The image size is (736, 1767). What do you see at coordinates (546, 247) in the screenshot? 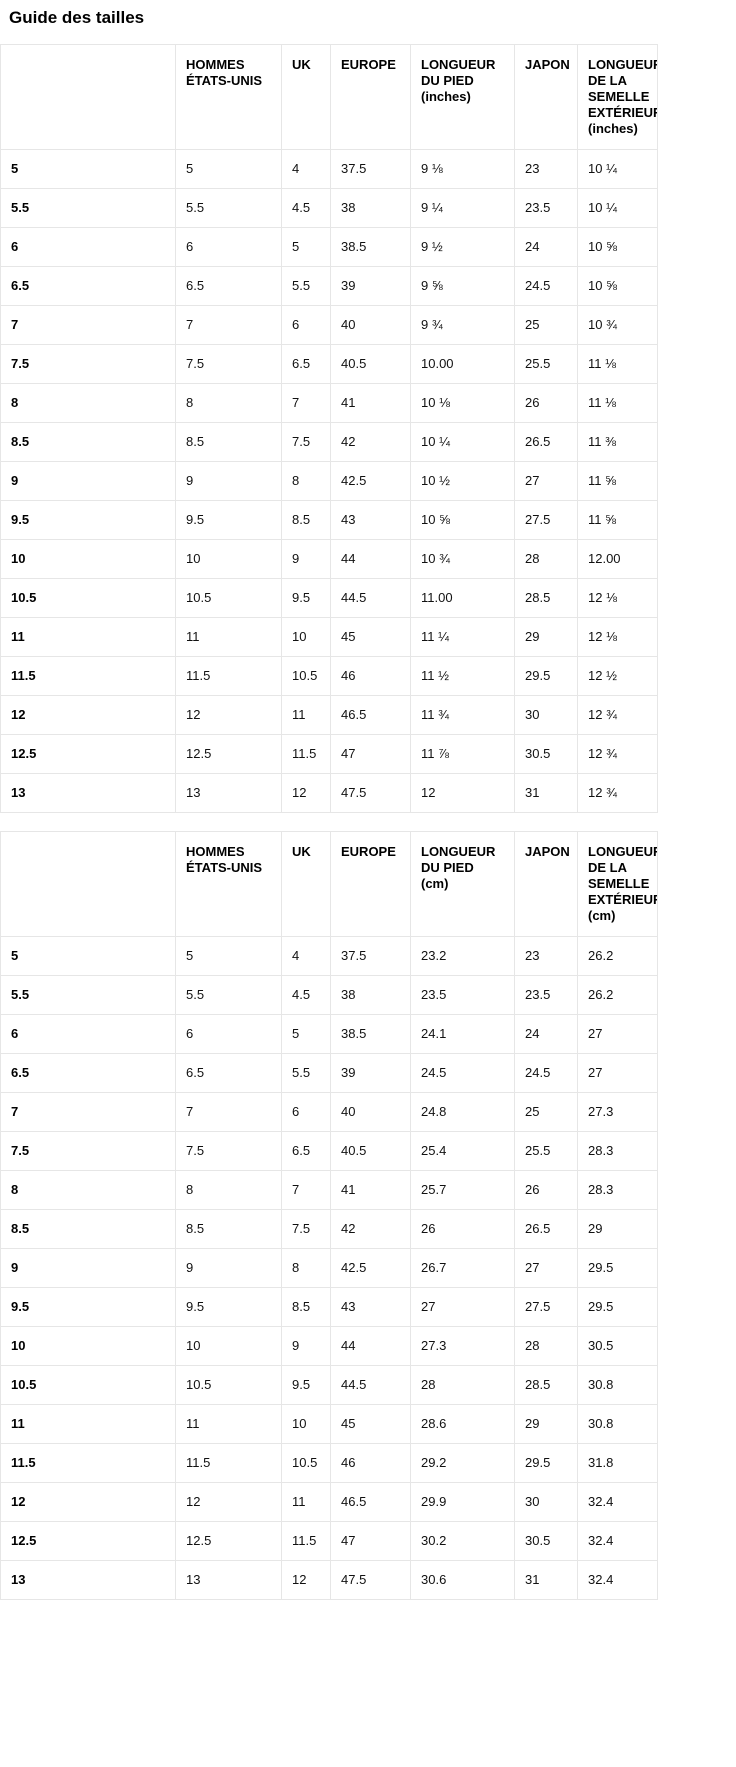
I see `cell: 24` at bounding box center [546, 247].